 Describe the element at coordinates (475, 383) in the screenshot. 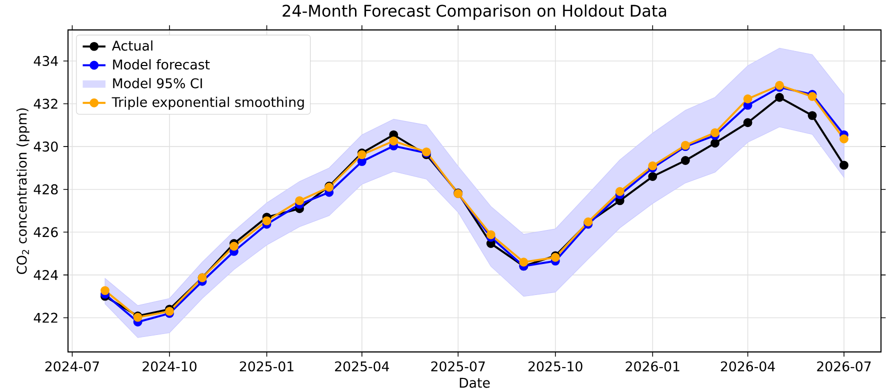

I see `x-axis-title: Date` at that location.